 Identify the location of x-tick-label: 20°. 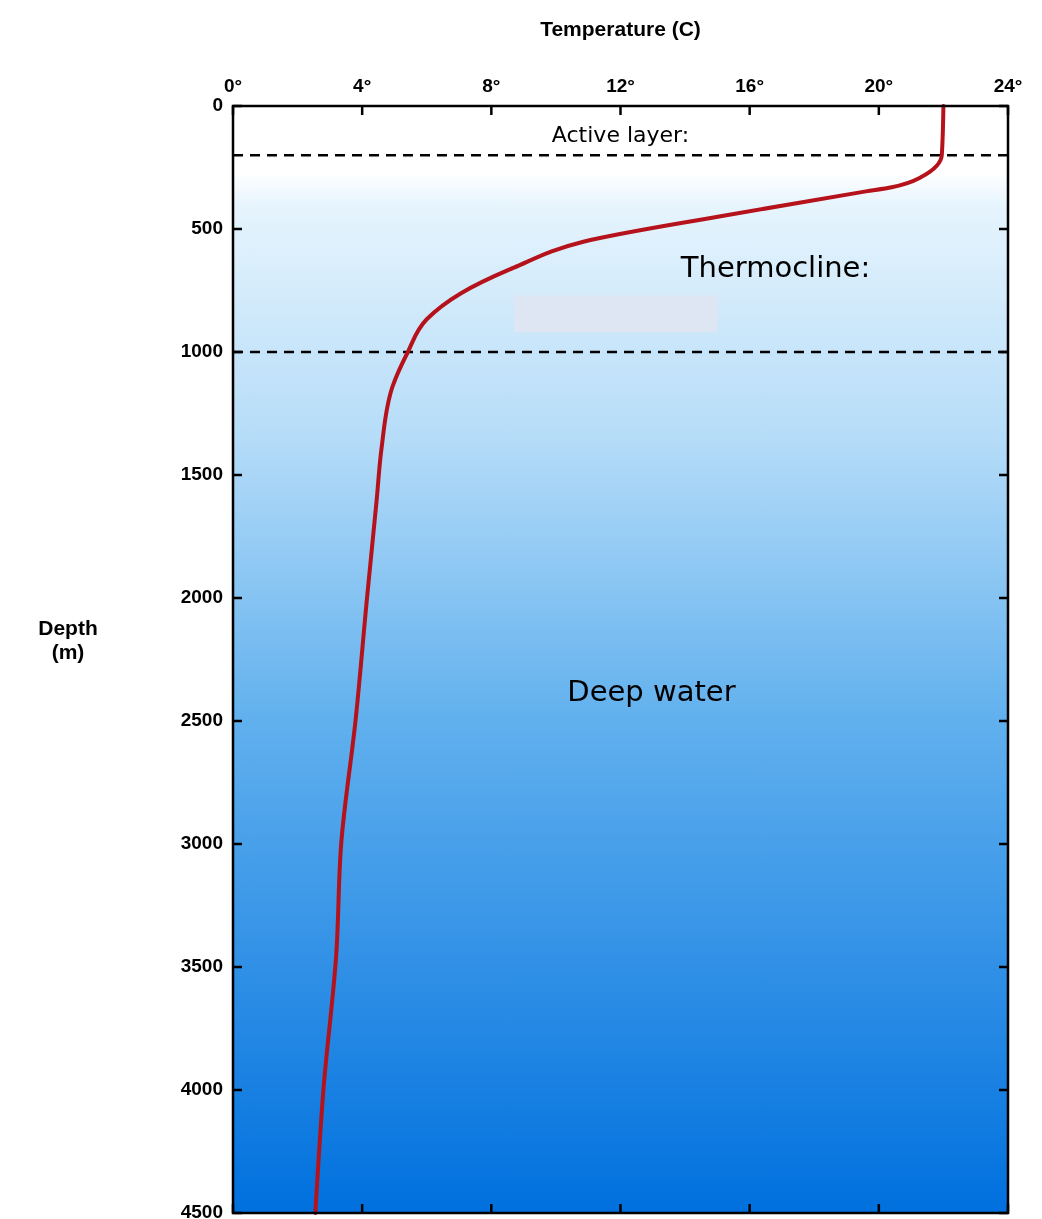
(879, 85).